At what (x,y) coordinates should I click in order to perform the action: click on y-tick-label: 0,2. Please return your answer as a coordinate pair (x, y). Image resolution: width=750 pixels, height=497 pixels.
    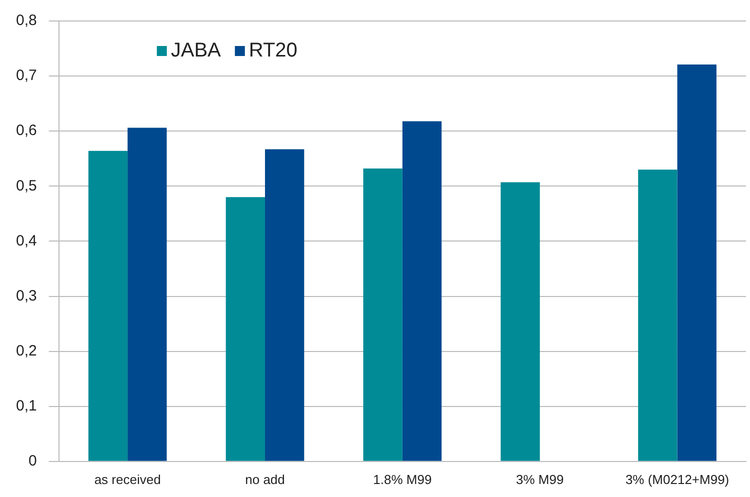
    Looking at the image, I should click on (26, 351).